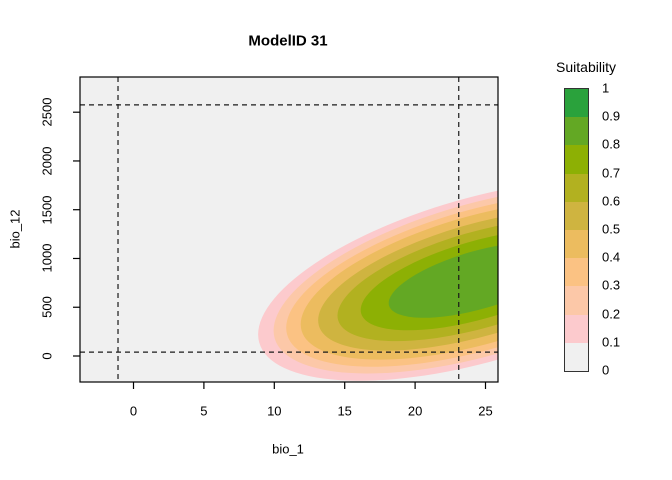 The height and width of the screenshot is (480, 672). I want to click on y-tick-label: 1000, so click(47, 258).